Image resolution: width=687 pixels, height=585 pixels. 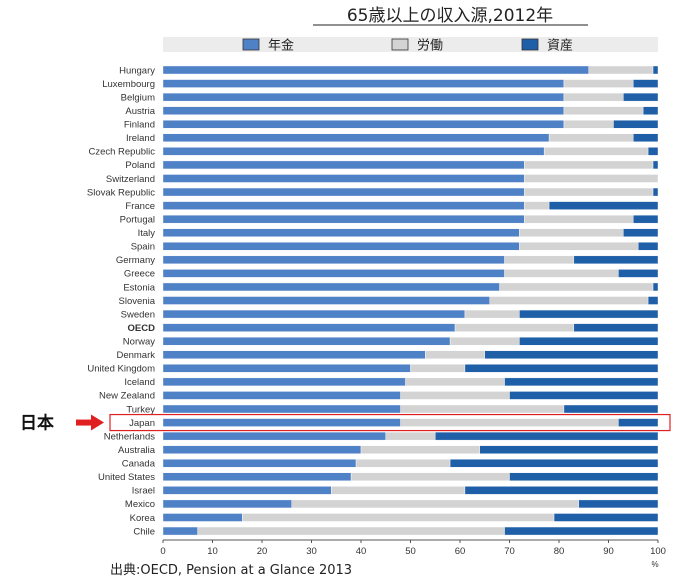 What do you see at coordinates (560, 46) in the screenshot?
I see `legend-label-3: 資産` at bounding box center [560, 46].